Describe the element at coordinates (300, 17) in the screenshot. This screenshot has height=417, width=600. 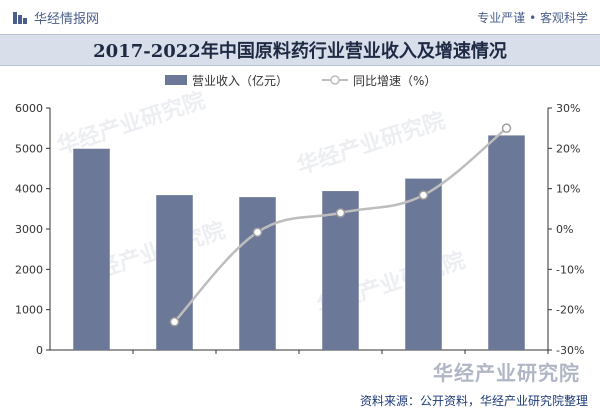
I see `header-bar: 华经情报网 专业严谨 • 客观科学` at that location.